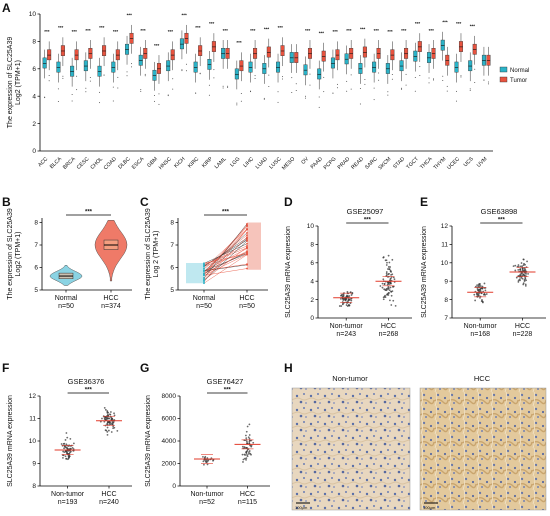 The height and width of the screenshot is (516, 550). I want to click on x-tick-label: LUSC, so click(275, 163).